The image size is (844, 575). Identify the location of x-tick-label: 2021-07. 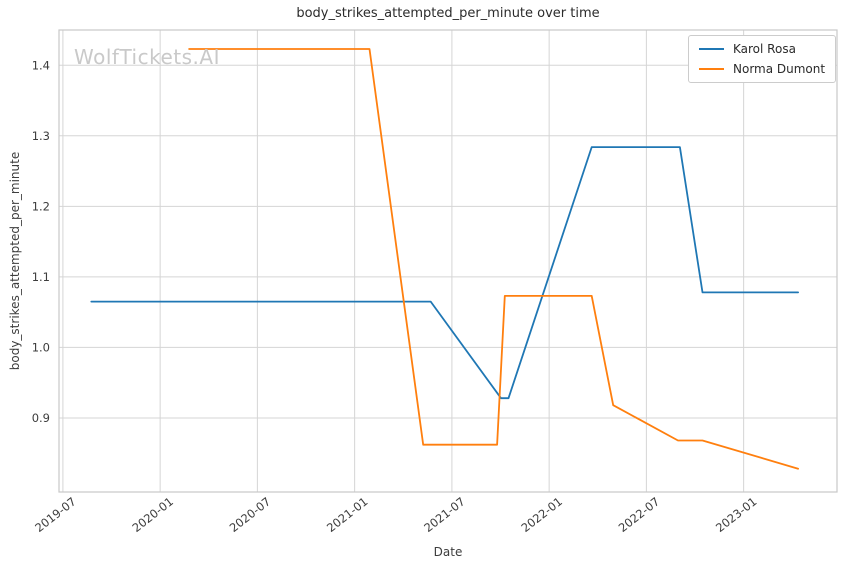
(444, 514).